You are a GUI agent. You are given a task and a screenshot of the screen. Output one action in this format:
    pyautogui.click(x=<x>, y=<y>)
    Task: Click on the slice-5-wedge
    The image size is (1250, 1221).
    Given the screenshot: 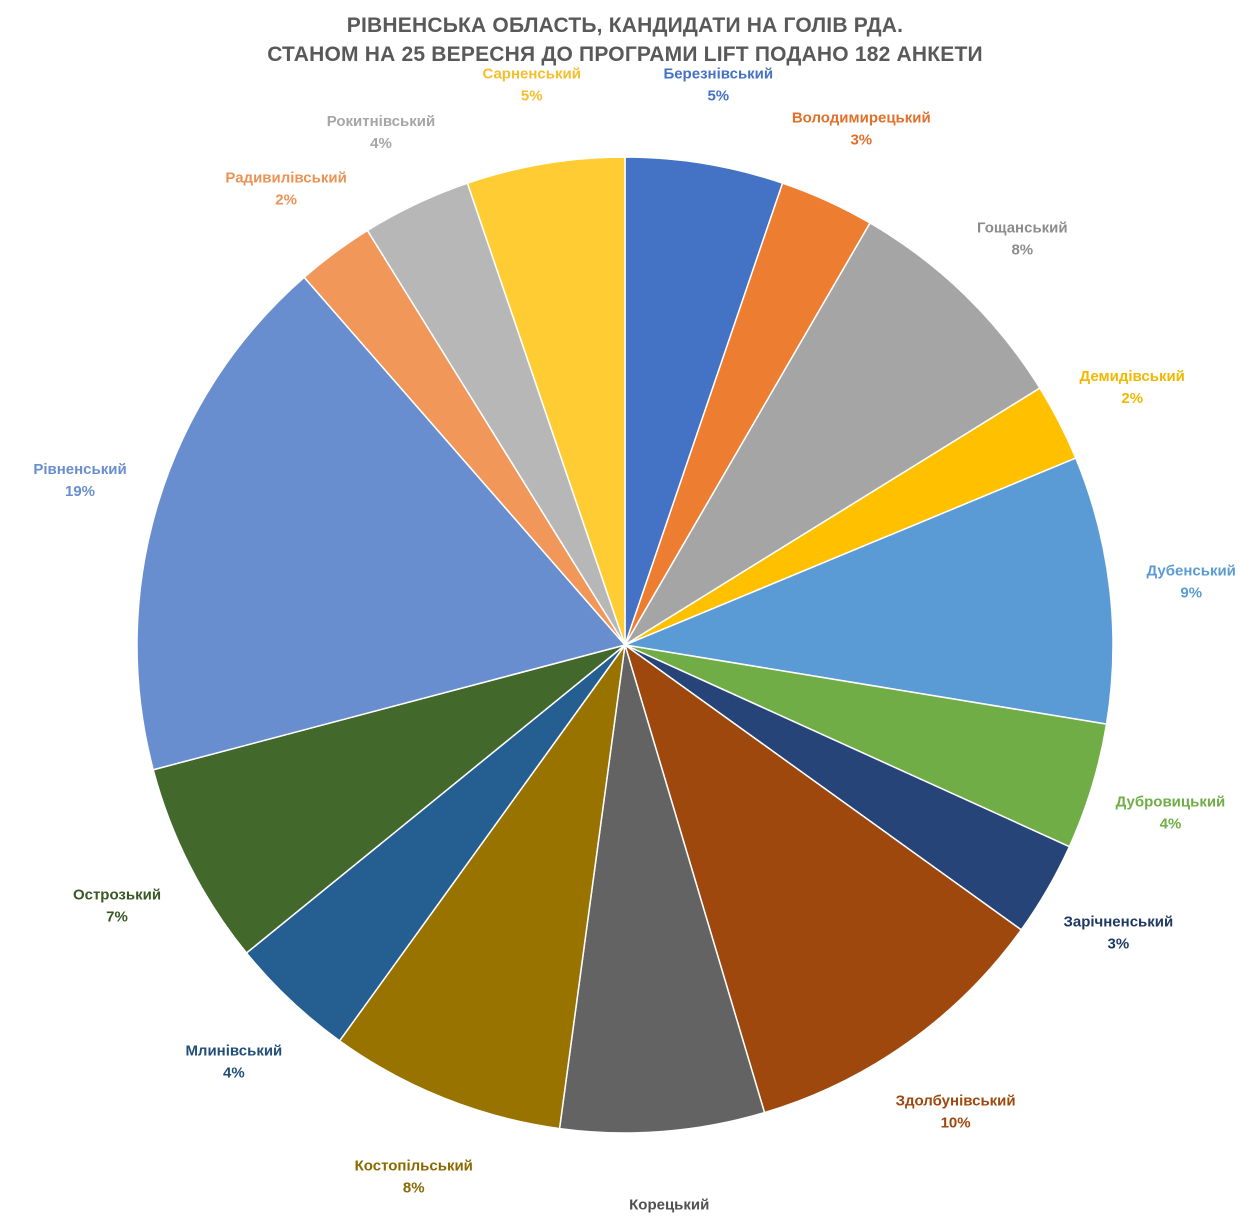 What is the action you would take?
    pyautogui.click(x=868, y=591)
    